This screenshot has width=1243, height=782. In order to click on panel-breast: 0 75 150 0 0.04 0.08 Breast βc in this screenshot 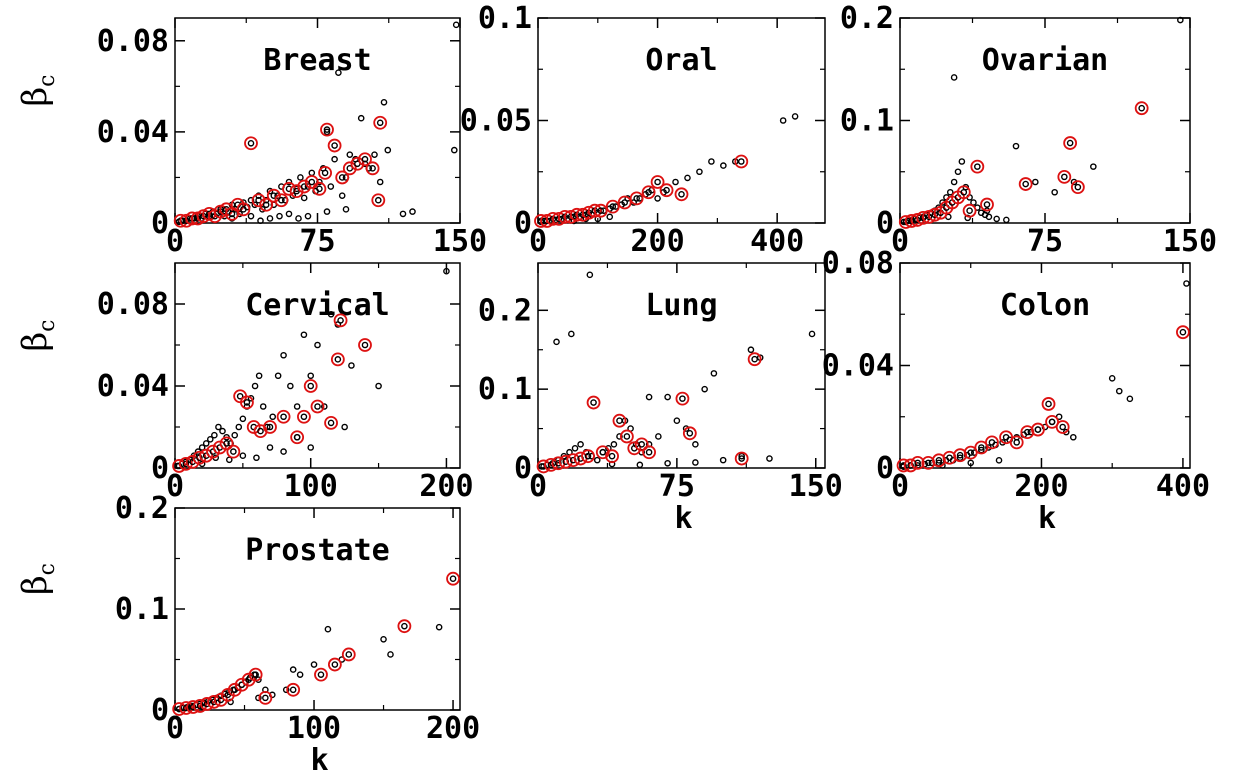, I will do `click(251, 138)`.